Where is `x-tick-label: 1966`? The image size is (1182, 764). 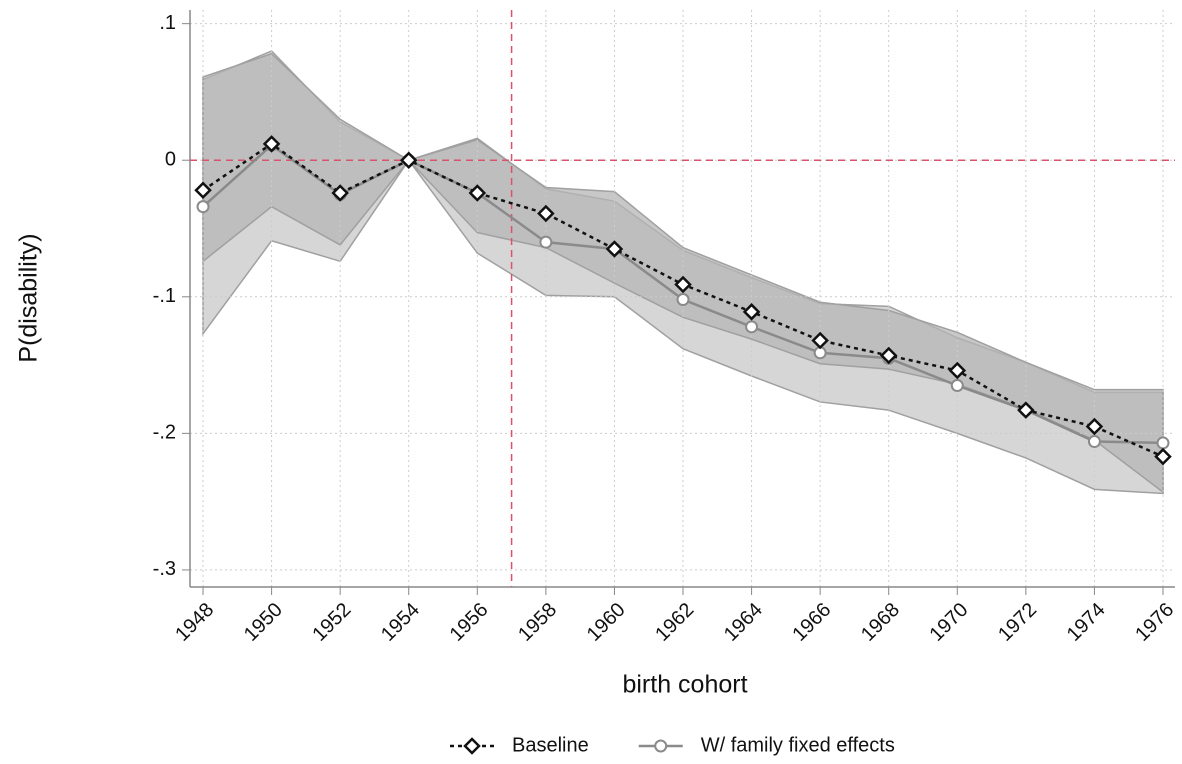
x-tick-label: 1966 is located at coordinates (811, 622).